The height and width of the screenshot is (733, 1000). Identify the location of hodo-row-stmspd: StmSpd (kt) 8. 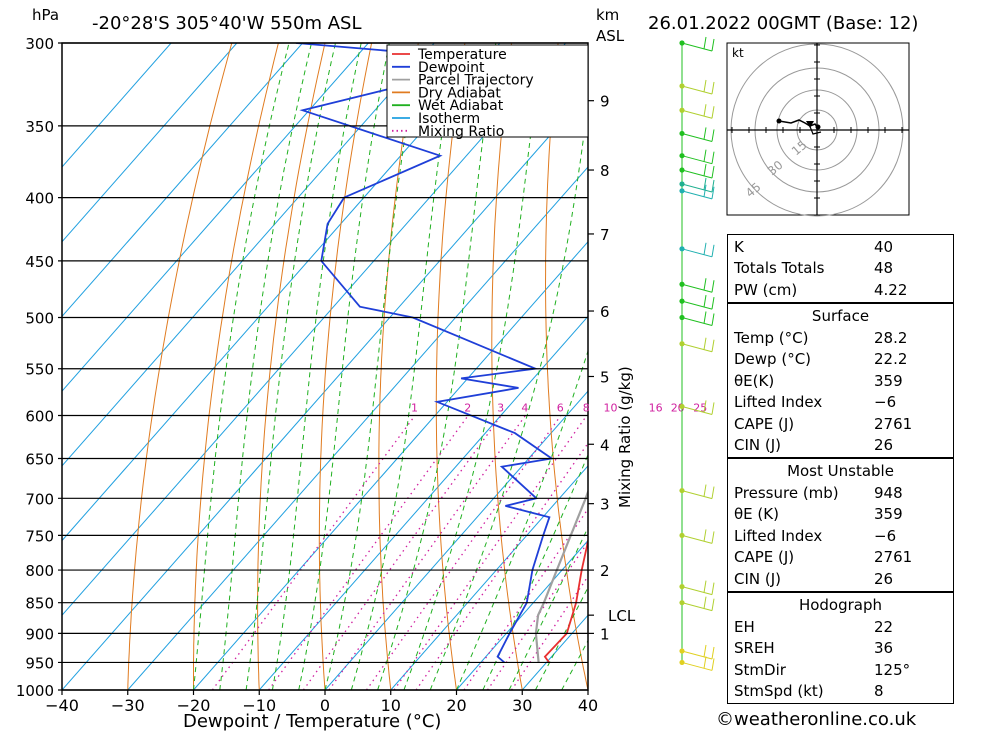
(809, 691).